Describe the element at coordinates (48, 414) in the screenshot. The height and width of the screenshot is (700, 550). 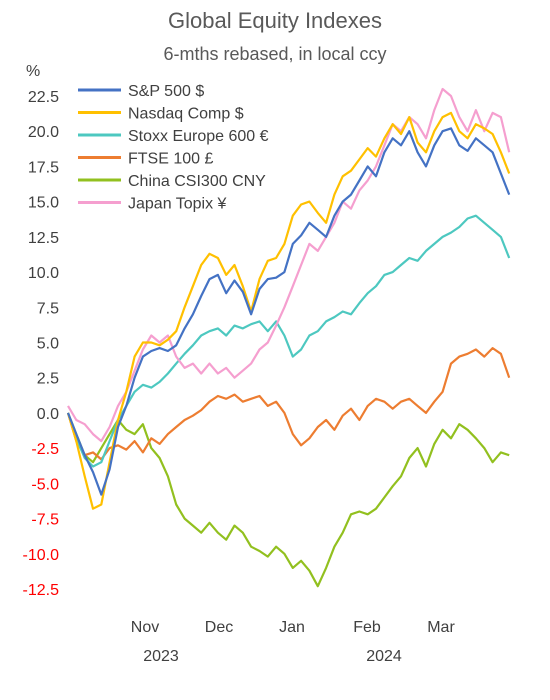
I see `y-tick-label: 0.0` at that location.